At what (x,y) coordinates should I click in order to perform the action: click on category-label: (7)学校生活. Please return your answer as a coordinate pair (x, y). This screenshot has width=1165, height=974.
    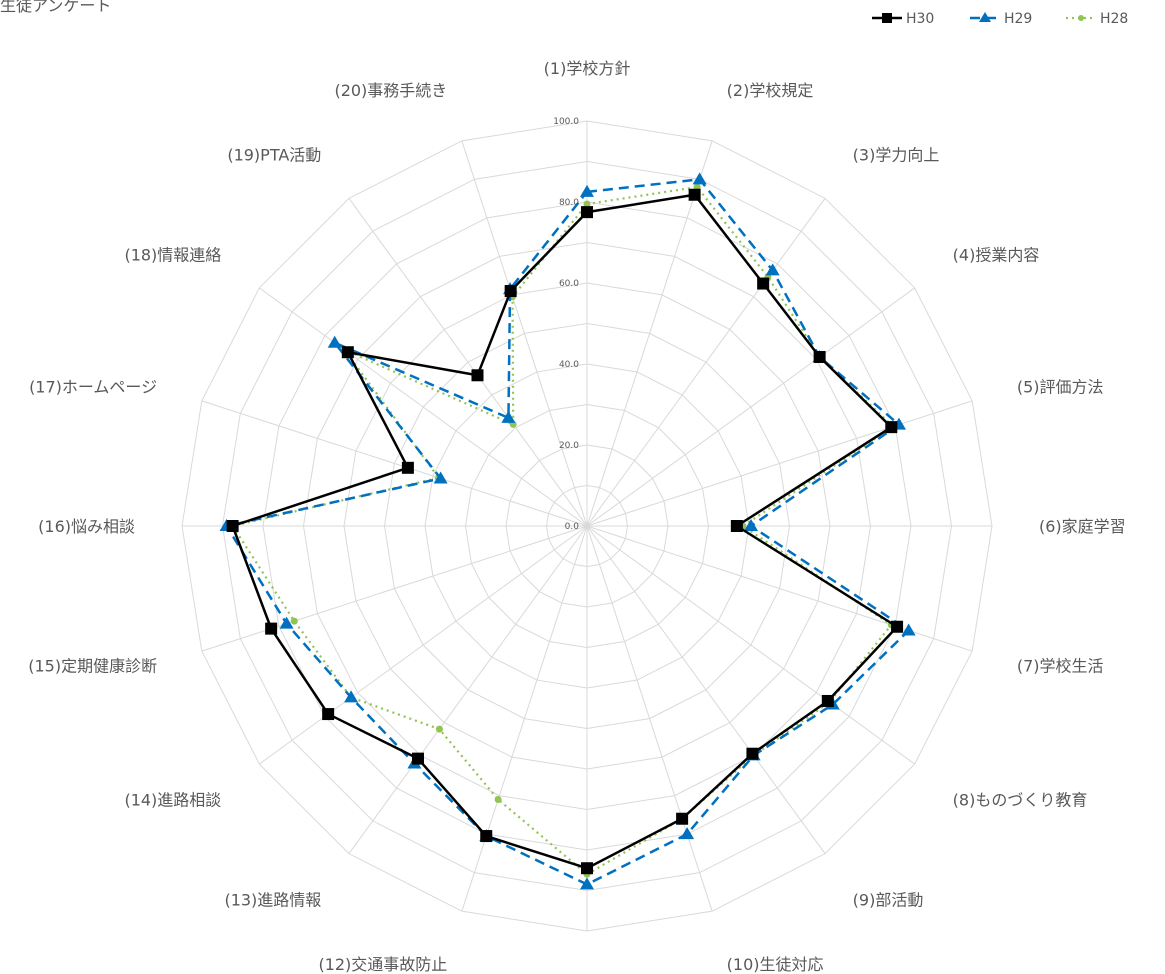
    Looking at the image, I should click on (1060, 666).